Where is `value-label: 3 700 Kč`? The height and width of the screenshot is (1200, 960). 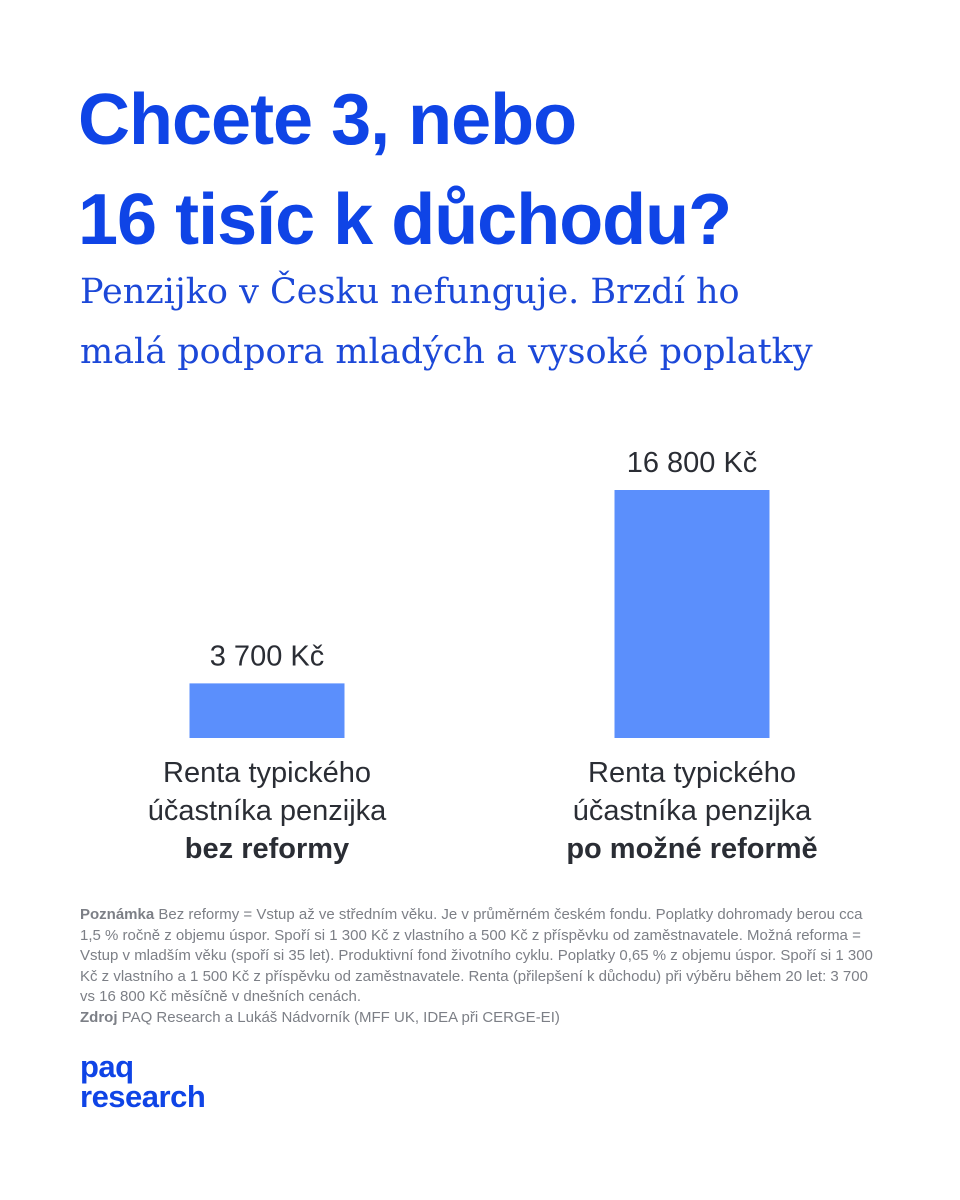 value-label: 3 700 Kč is located at coordinates (267, 656).